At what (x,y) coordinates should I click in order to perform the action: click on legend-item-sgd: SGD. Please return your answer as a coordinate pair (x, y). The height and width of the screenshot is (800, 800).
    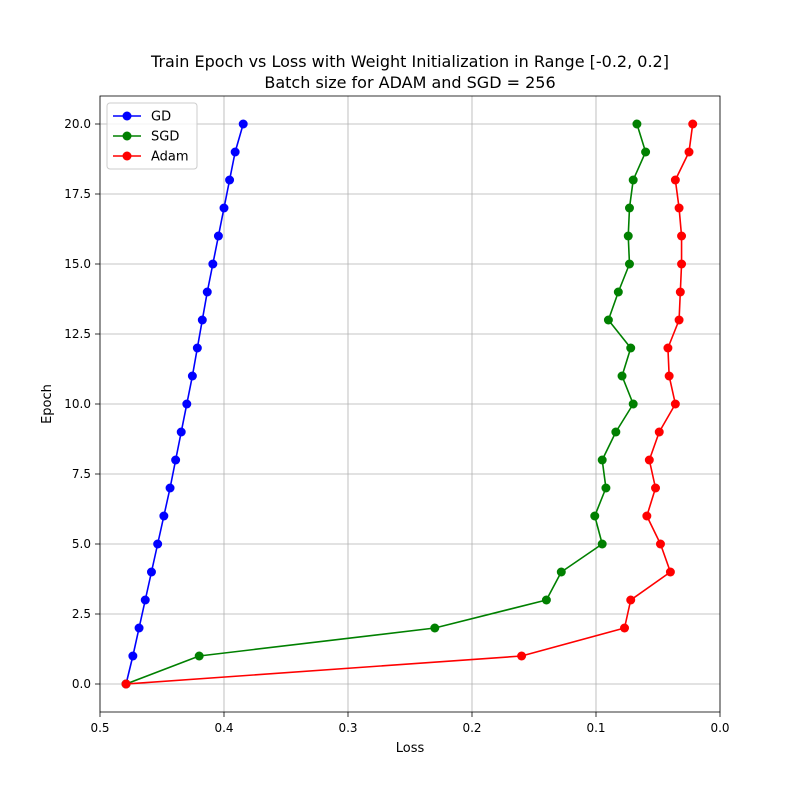
    Looking at the image, I should click on (146, 137).